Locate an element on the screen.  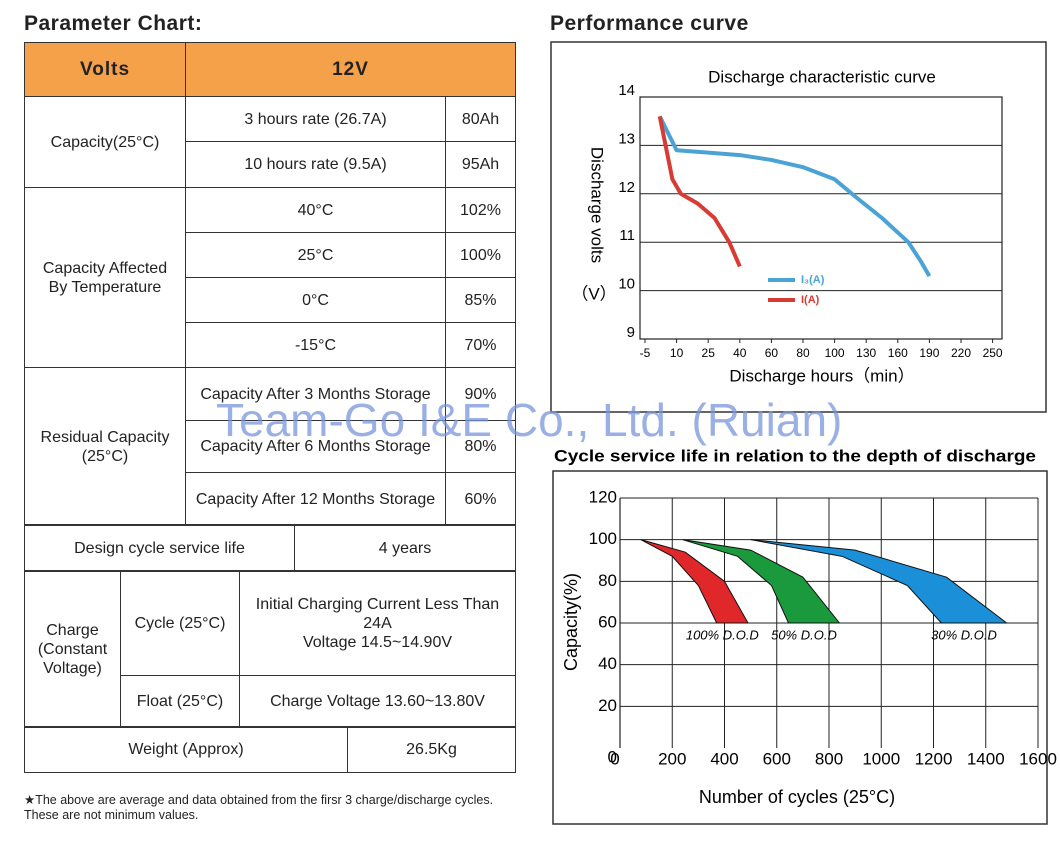
plot-frame is located at coordinates (821, 218).